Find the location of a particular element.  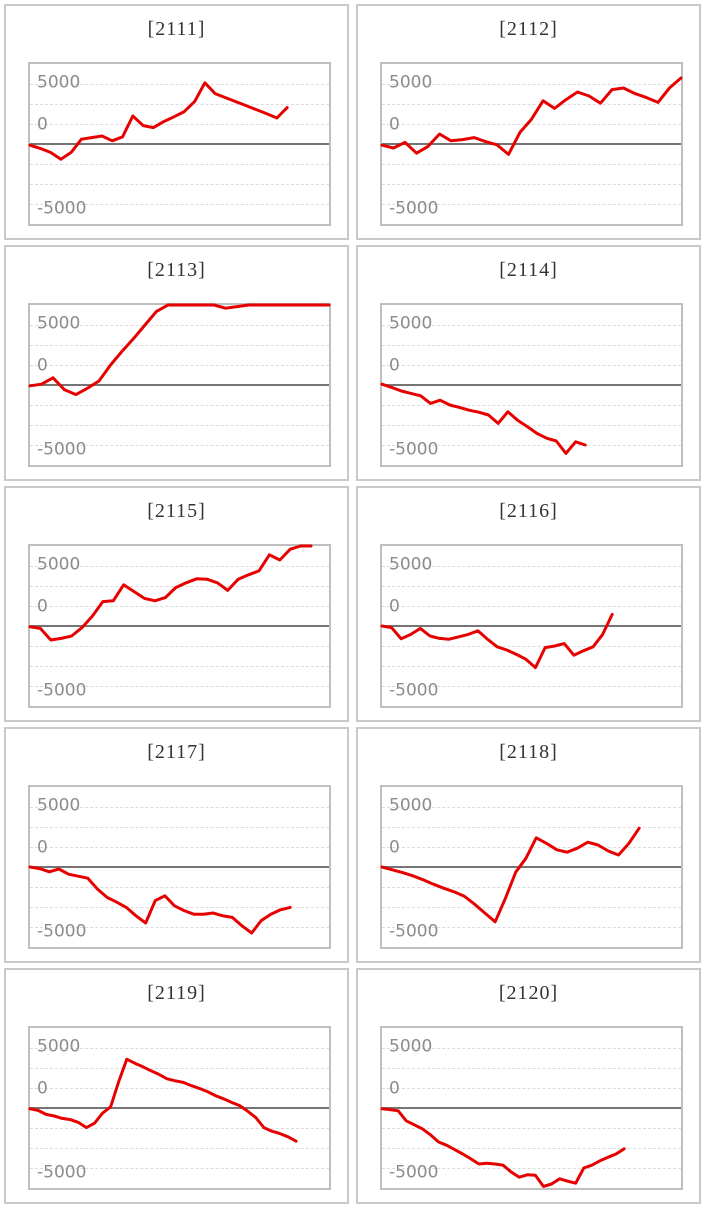

machine-panel-2116: [2116] 5000 0 -5000 is located at coordinates (528, 604).